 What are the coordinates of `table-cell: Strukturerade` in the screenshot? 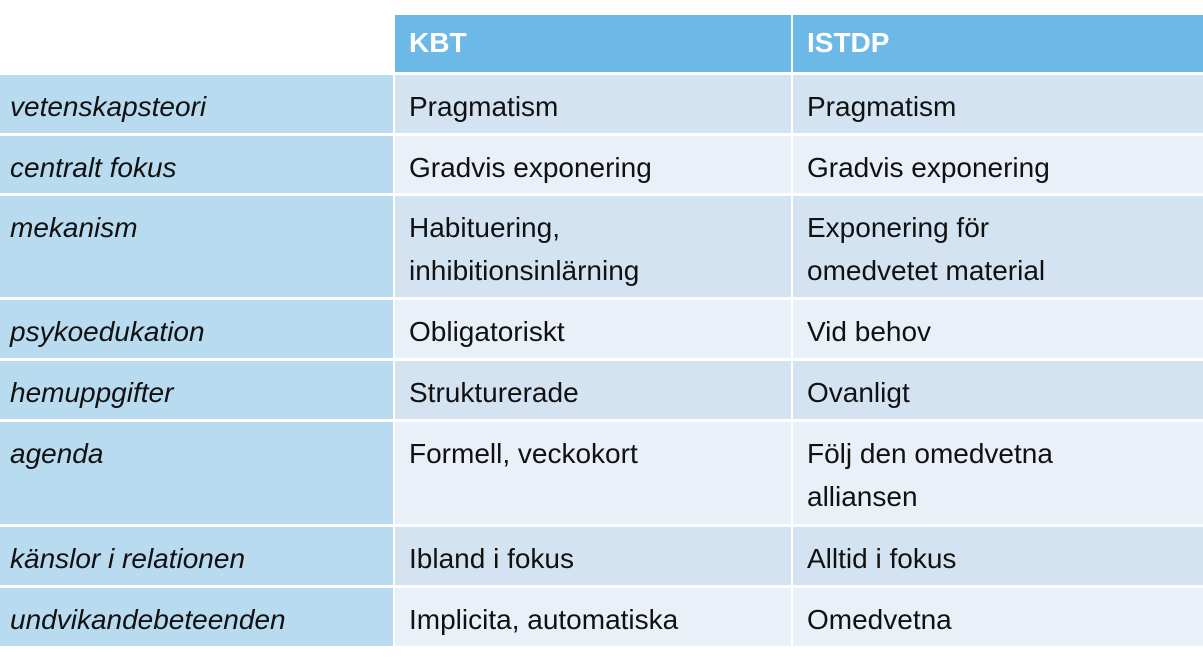 It's located at (593, 390).